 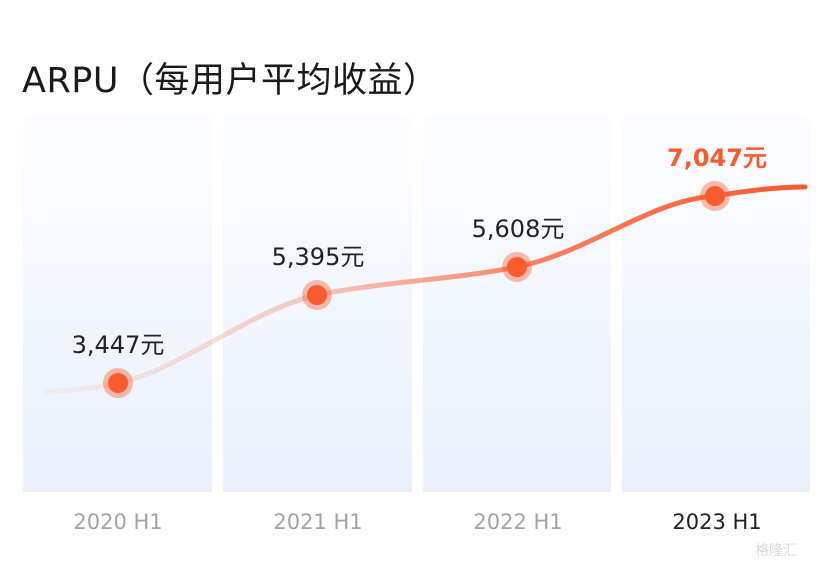 I want to click on value-label-2023: 7,047元, so click(x=717, y=158).